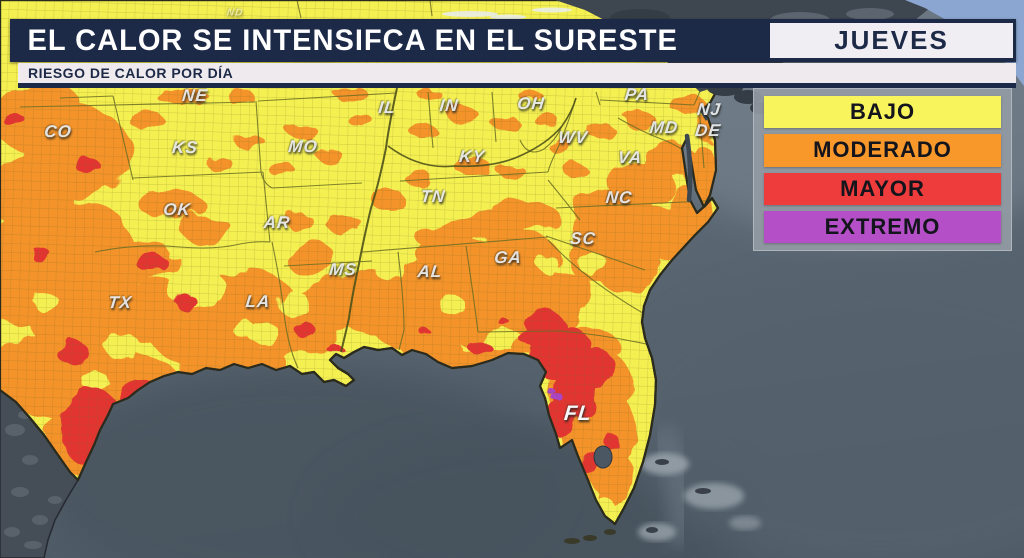 This screenshot has height=558, width=1024. What do you see at coordinates (636, 325) in the screenshot?
I see `water-features` at bounding box center [636, 325].